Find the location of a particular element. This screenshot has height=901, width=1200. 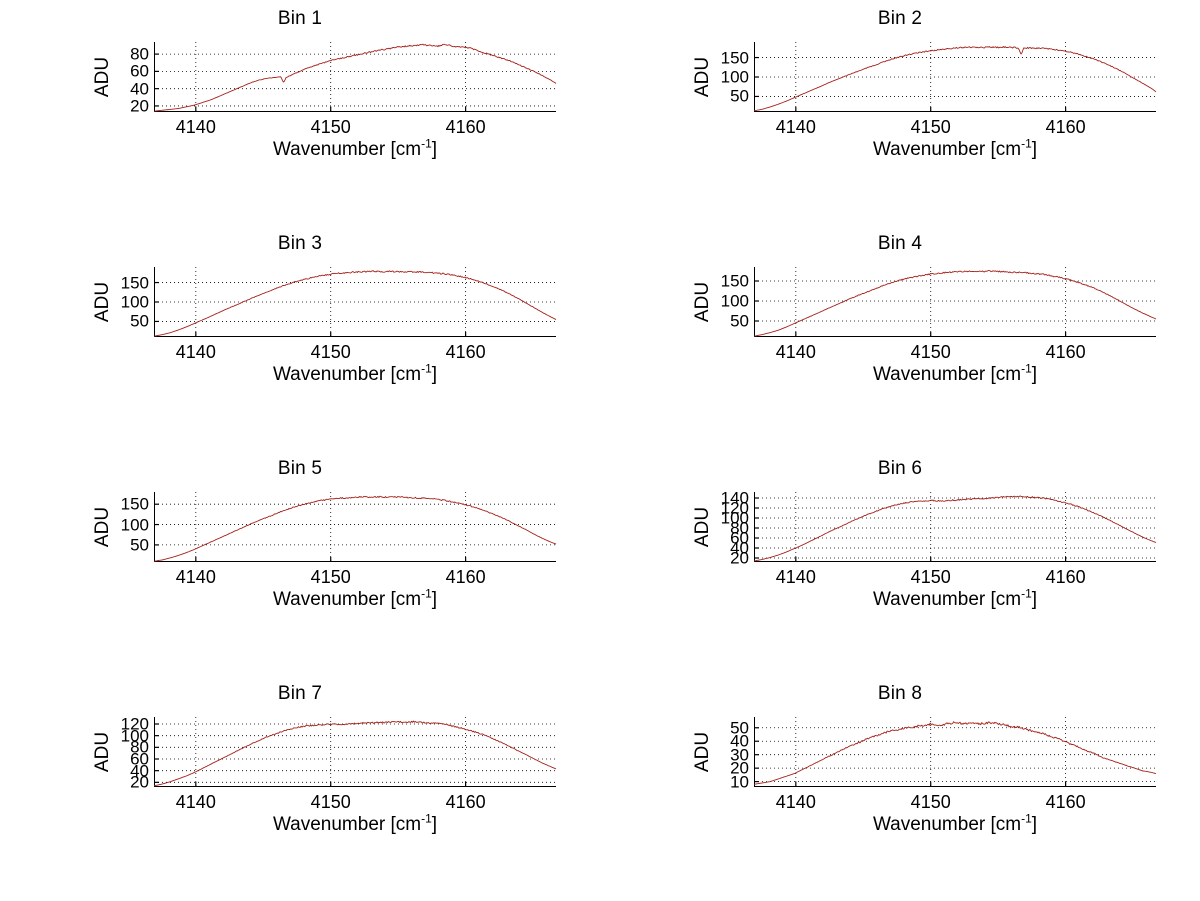

subplot-title: Bin 1 is located at coordinates (300, 18).